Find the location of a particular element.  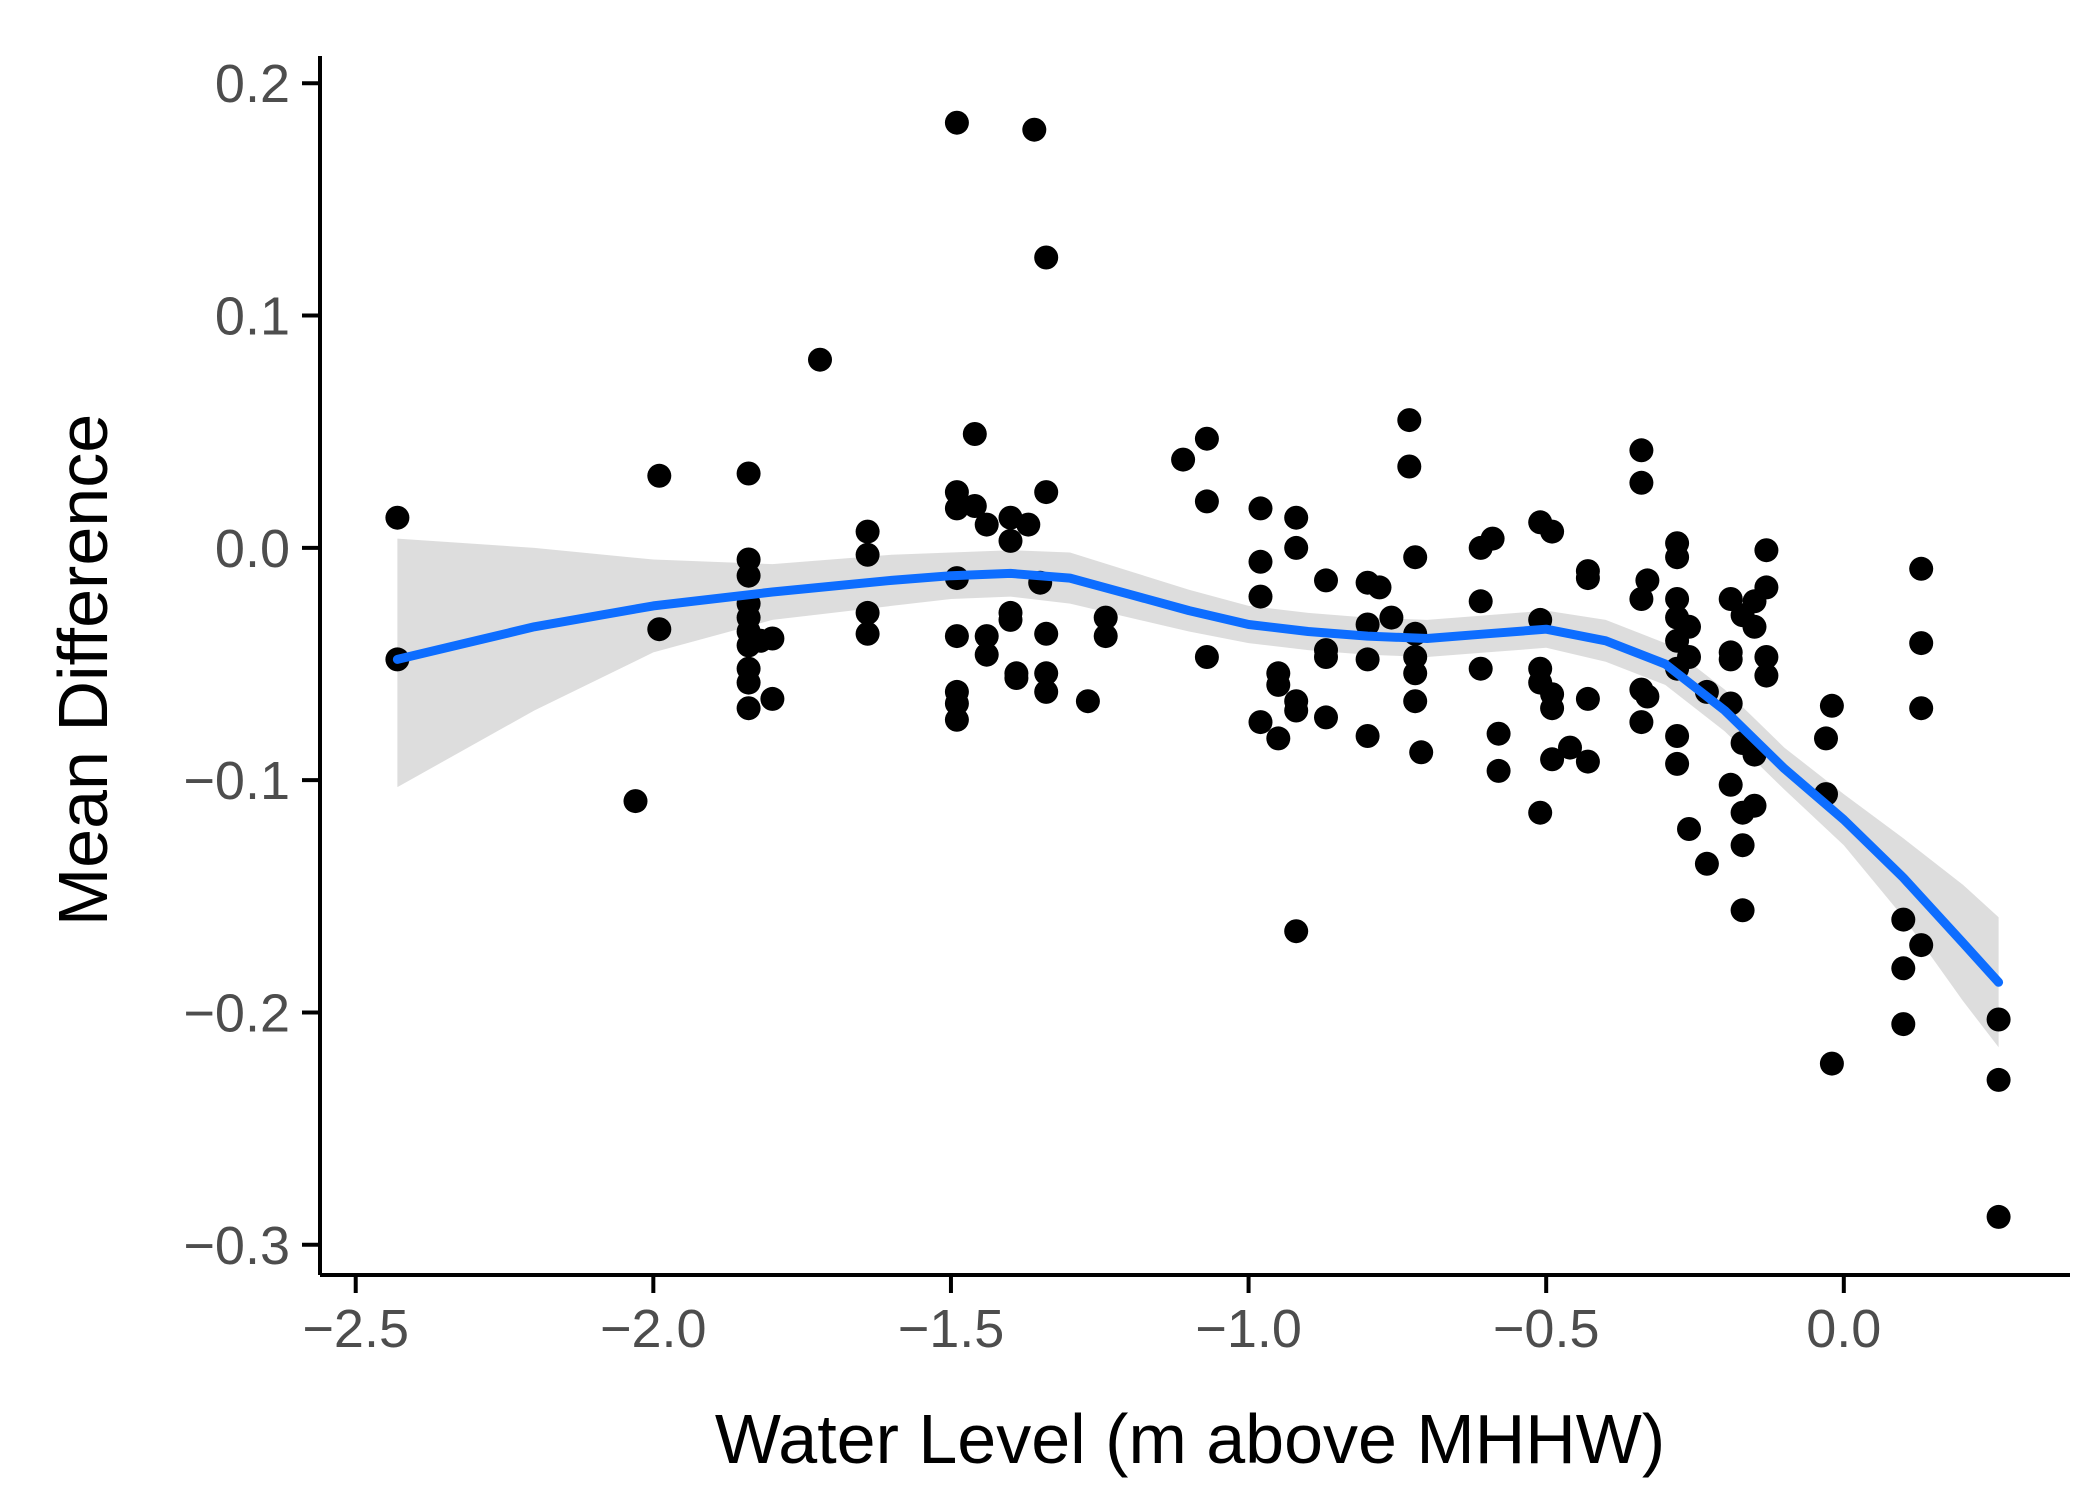

x-tick-label: −0.5 is located at coordinates (1546, 1329).